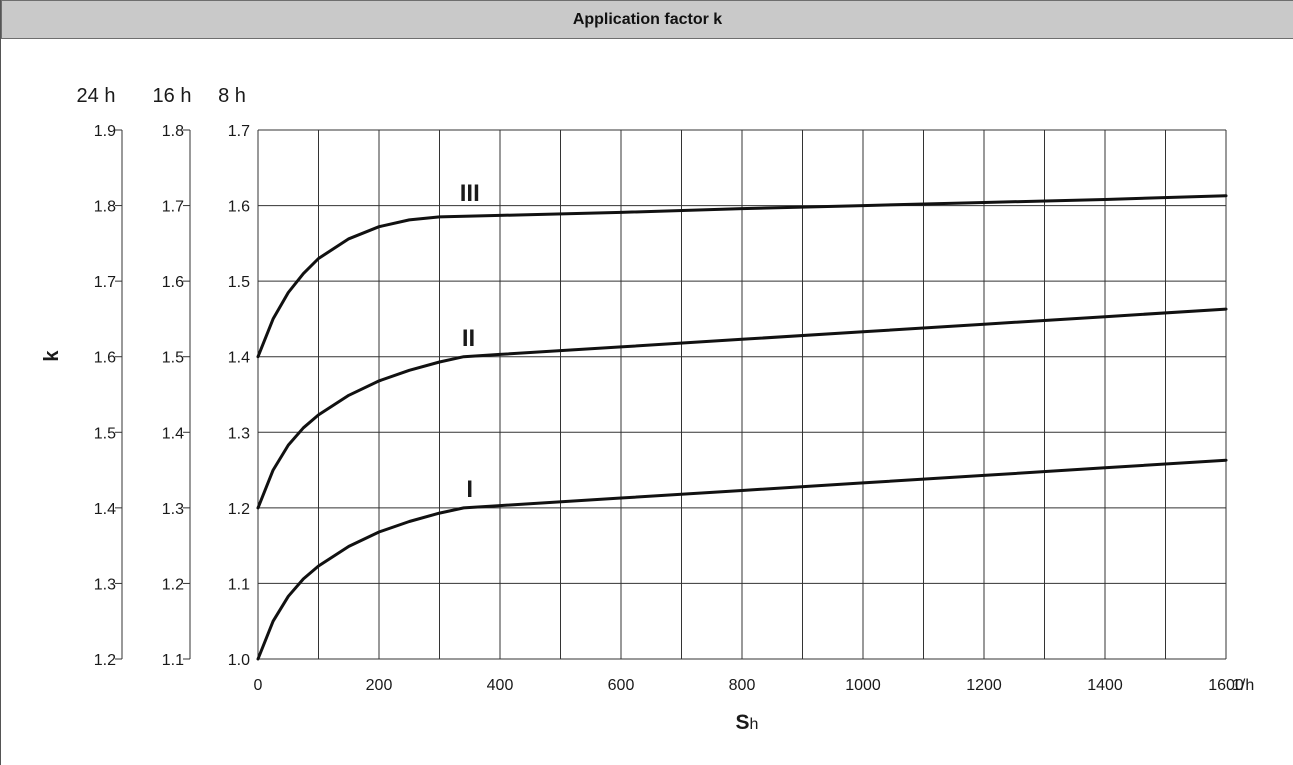 The height and width of the screenshot is (765, 1293). What do you see at coordinates (500, 685) in the screenshot?
I see `x-tick-label: 400` at bounding box center [500, 685].